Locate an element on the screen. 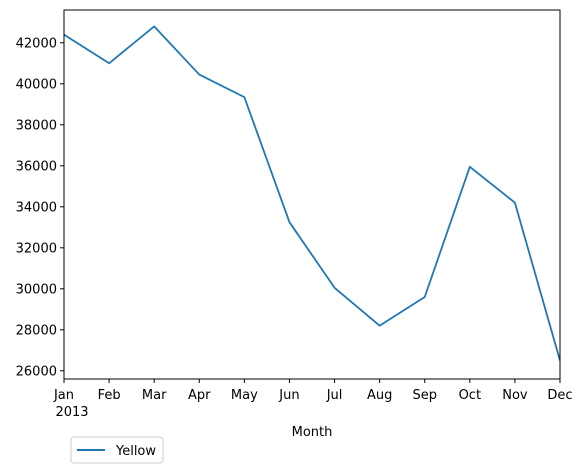  y-tick-label: 26000 is located at coordinates (36, 371).